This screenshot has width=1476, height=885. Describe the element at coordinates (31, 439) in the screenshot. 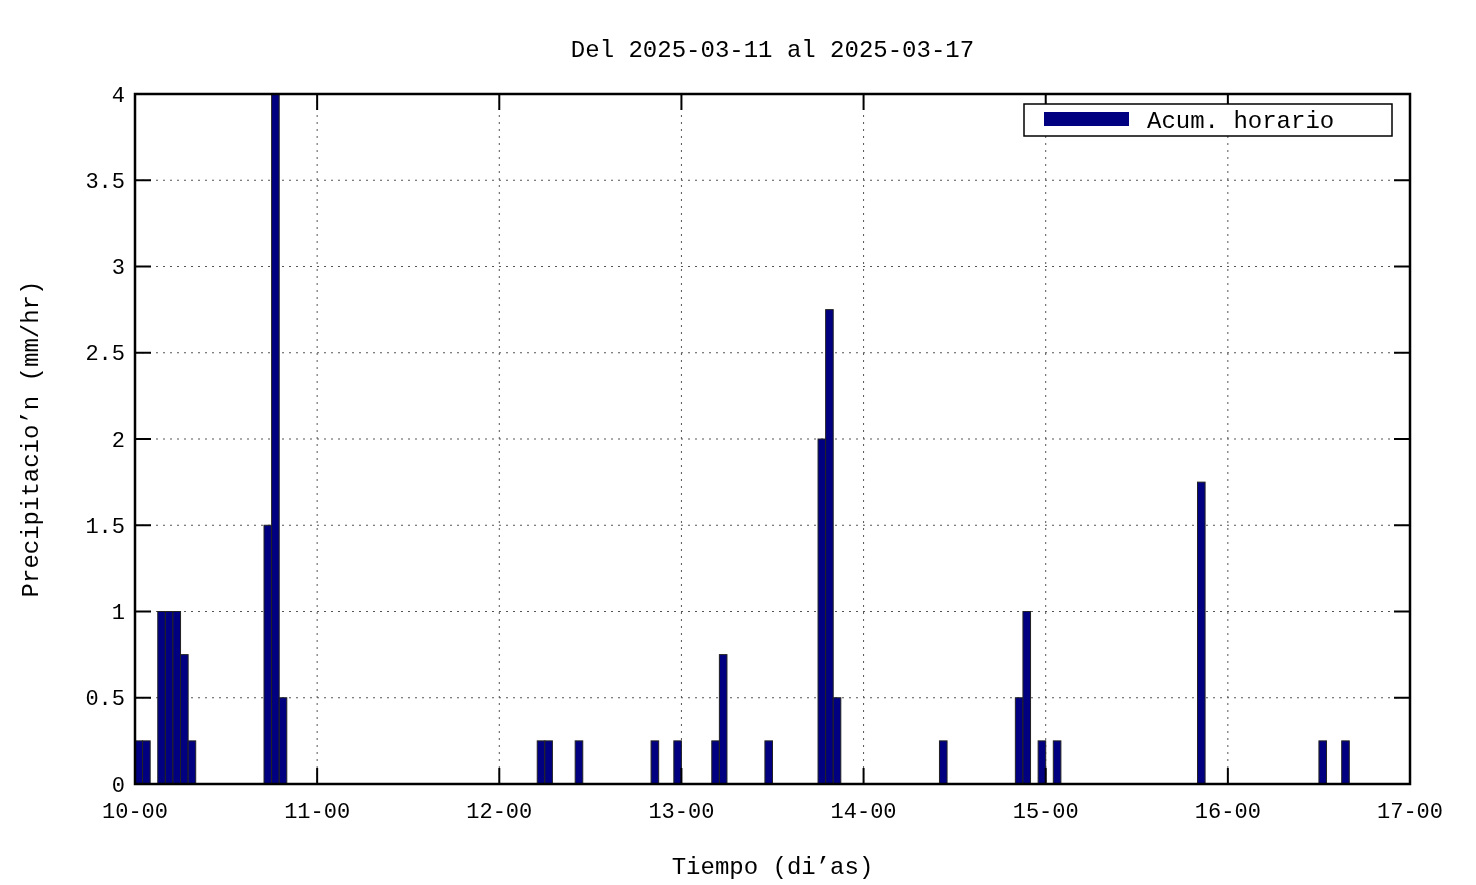

I see `y-axis-title: Precipitacio’n (mm/hr)` at that location.